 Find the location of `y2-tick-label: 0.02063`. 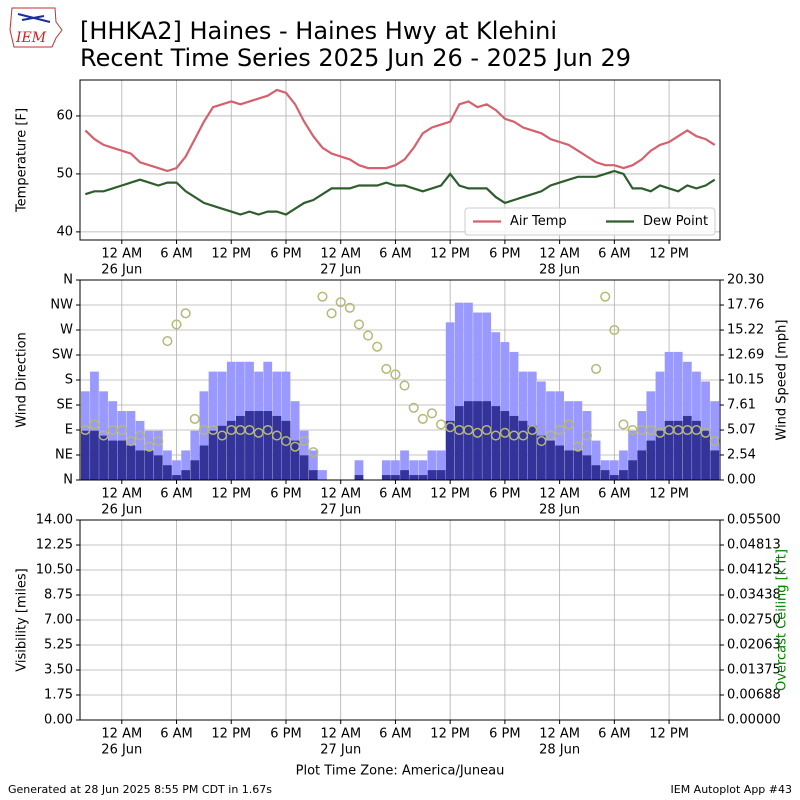

y2-tick-label: 0.02063 is located at coordinates (754, 645).